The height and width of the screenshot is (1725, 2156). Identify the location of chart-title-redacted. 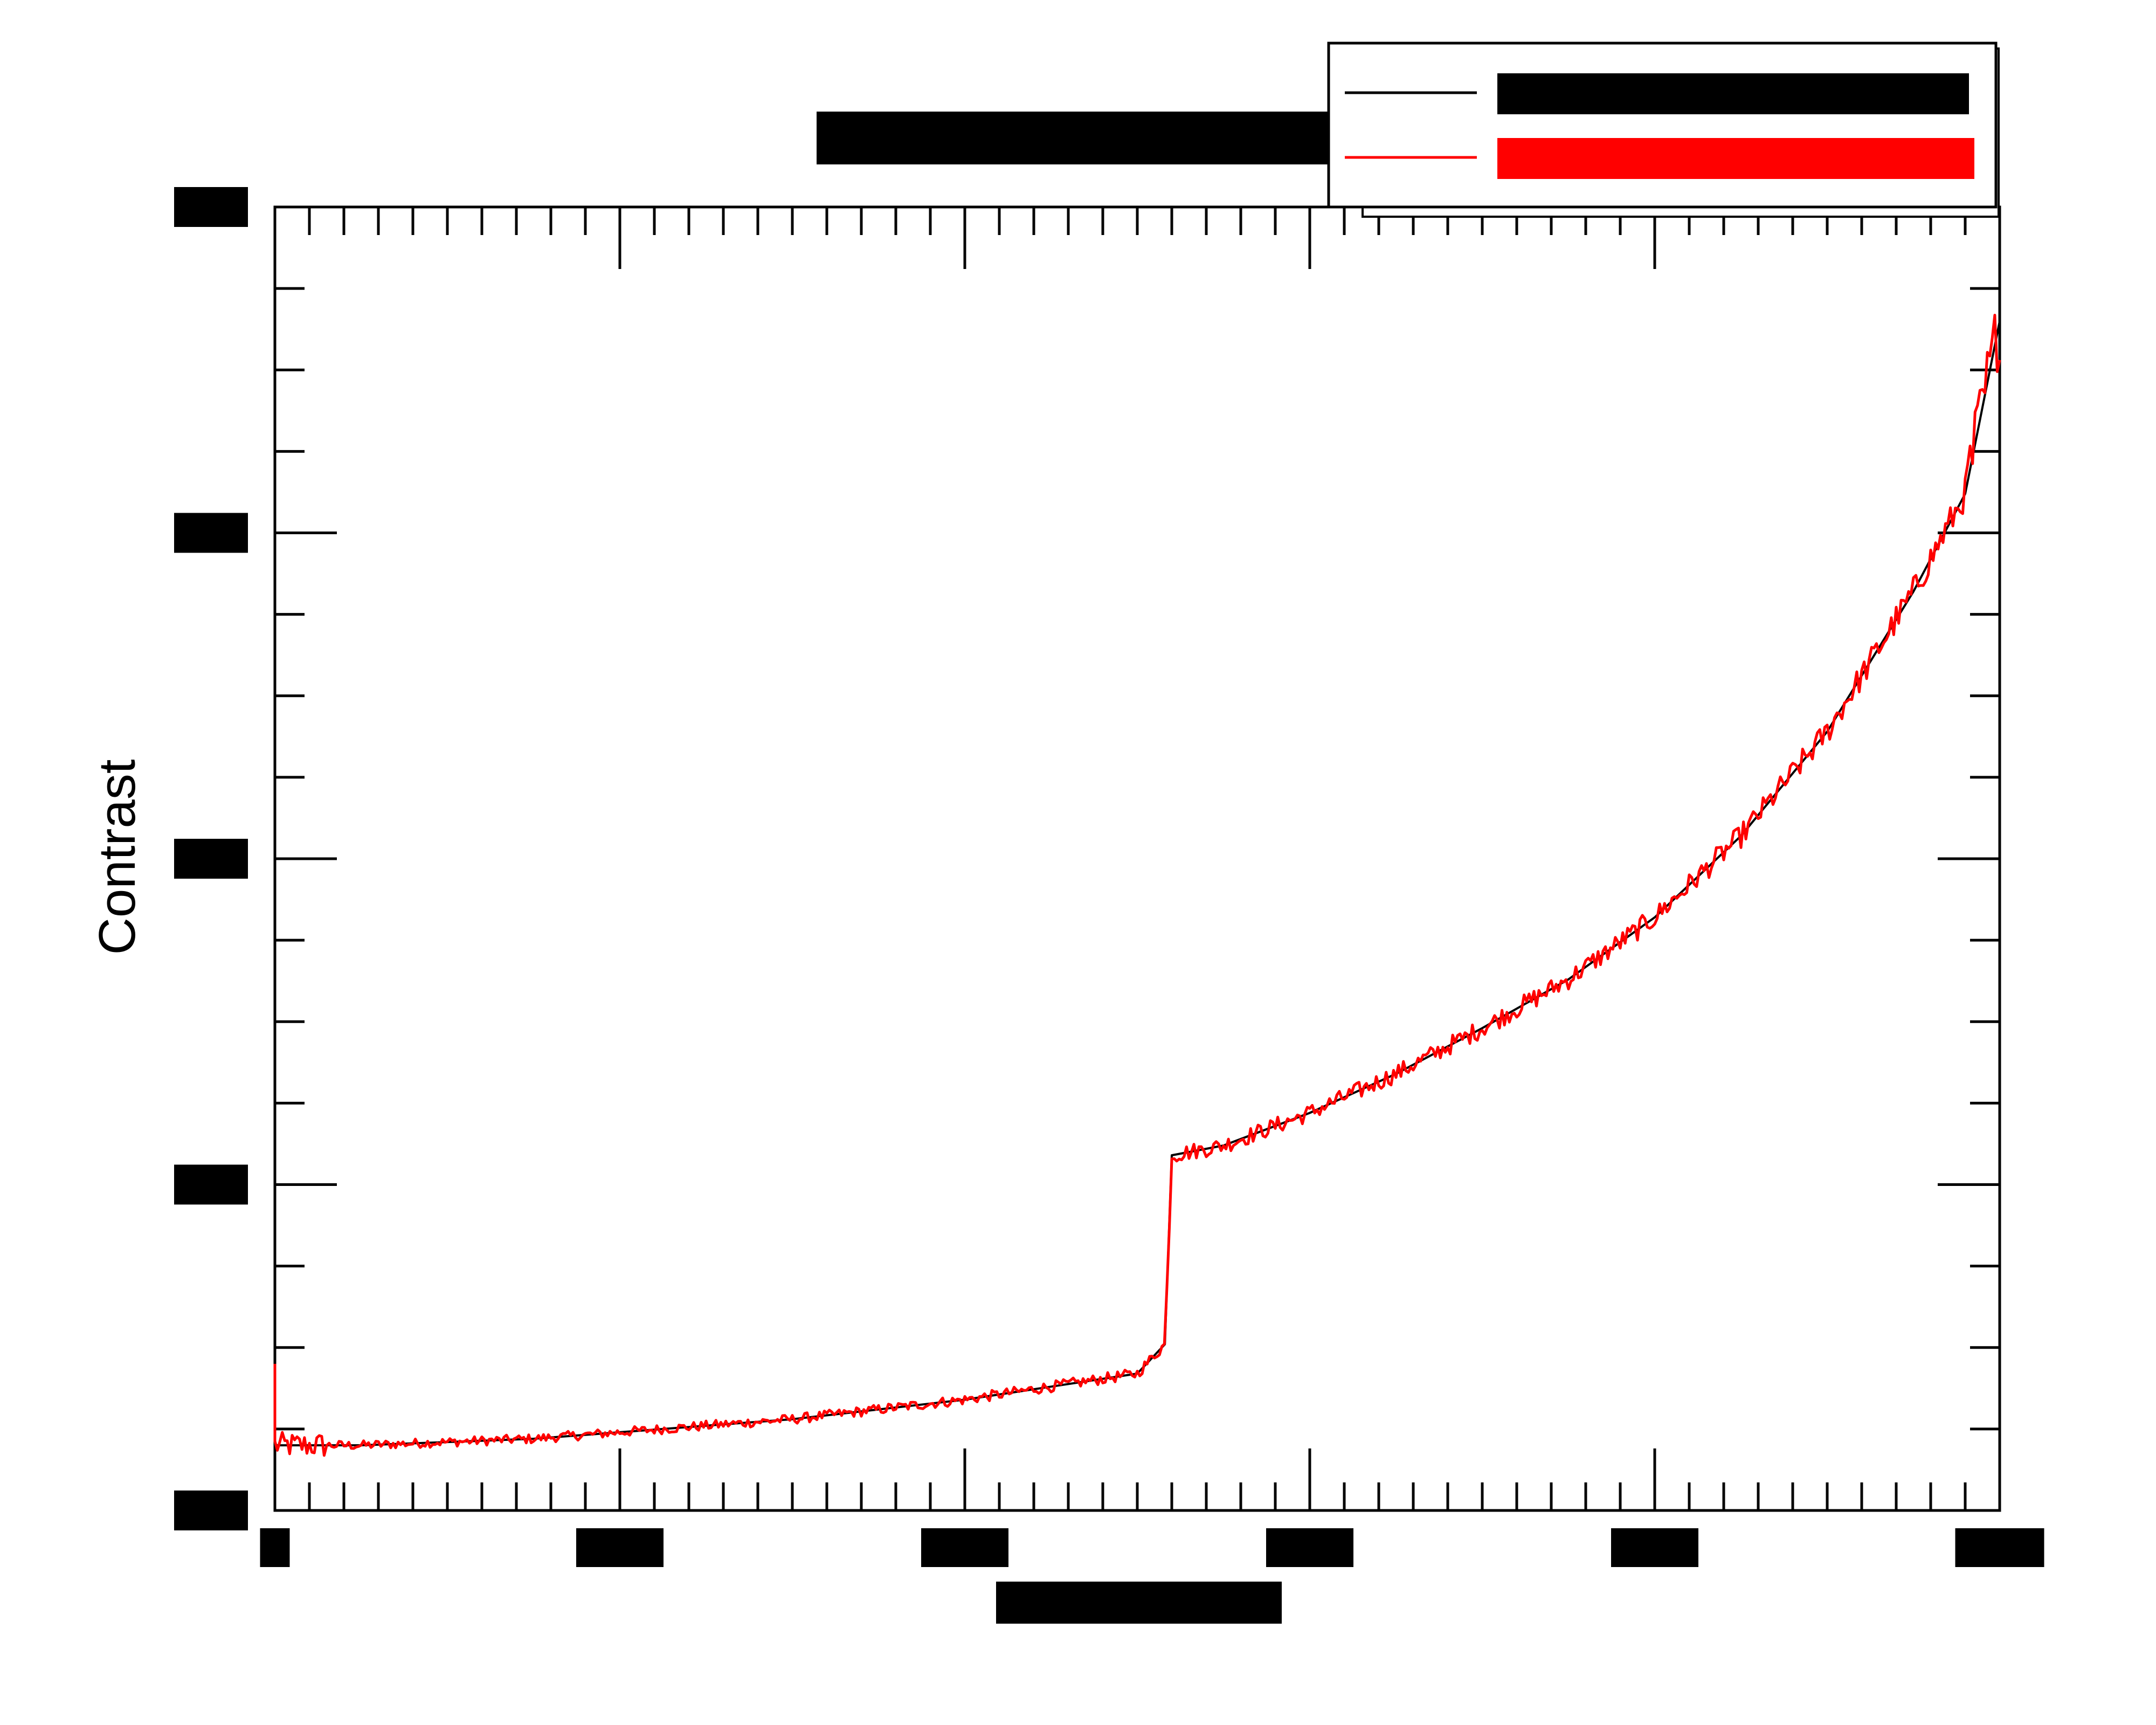
(1108, 138).